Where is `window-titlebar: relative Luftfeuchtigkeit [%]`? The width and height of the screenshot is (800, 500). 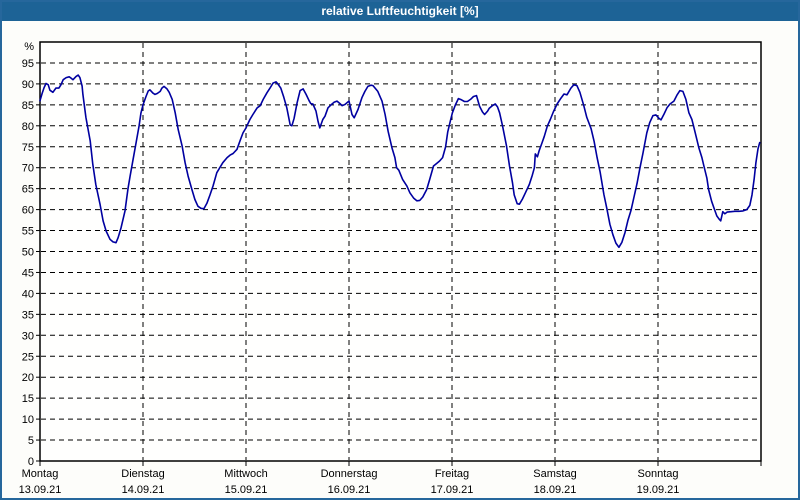 window-titlebar: relative Luftfeuchtigkeit [%] is located at coordinates (400, 10).